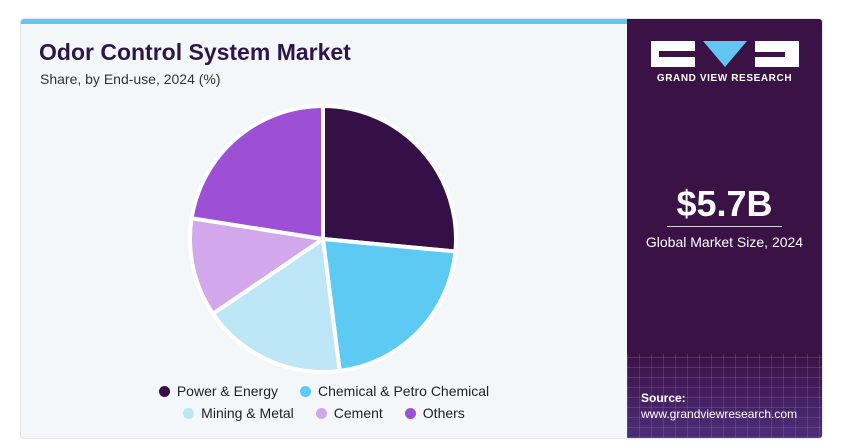 Image resolution: width=859 pixels, height=448 pixels. What do you see at coordinates (247, 413) in the screenshot?
I see `legend-label: Mining & Metal` at bounding box center [247, 413].